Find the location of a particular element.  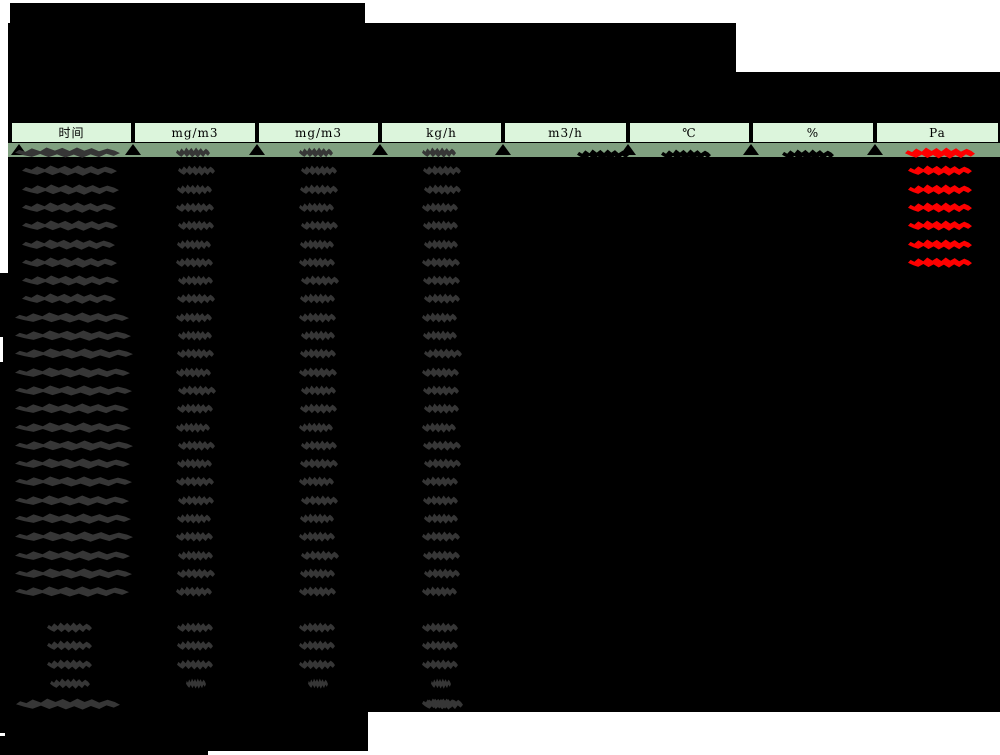

header-cell-3: mg/m3 is located at coordinates (318, 132).